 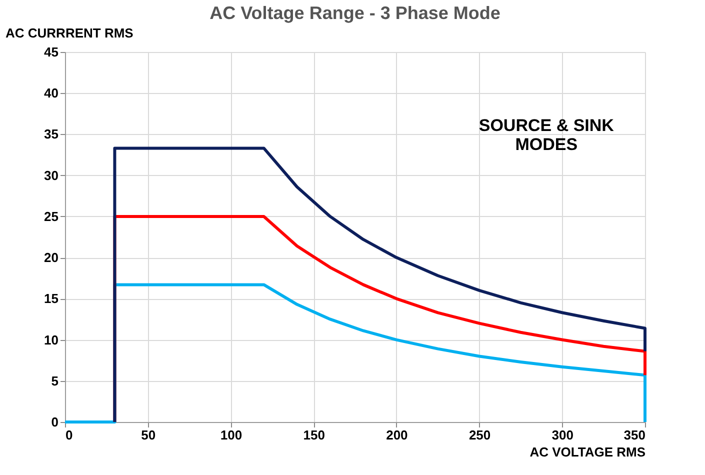 What do you see at coordinates (314, 435) in the screenshot?
I see `x-tick-label: 150` at bounding box center [314, 435].